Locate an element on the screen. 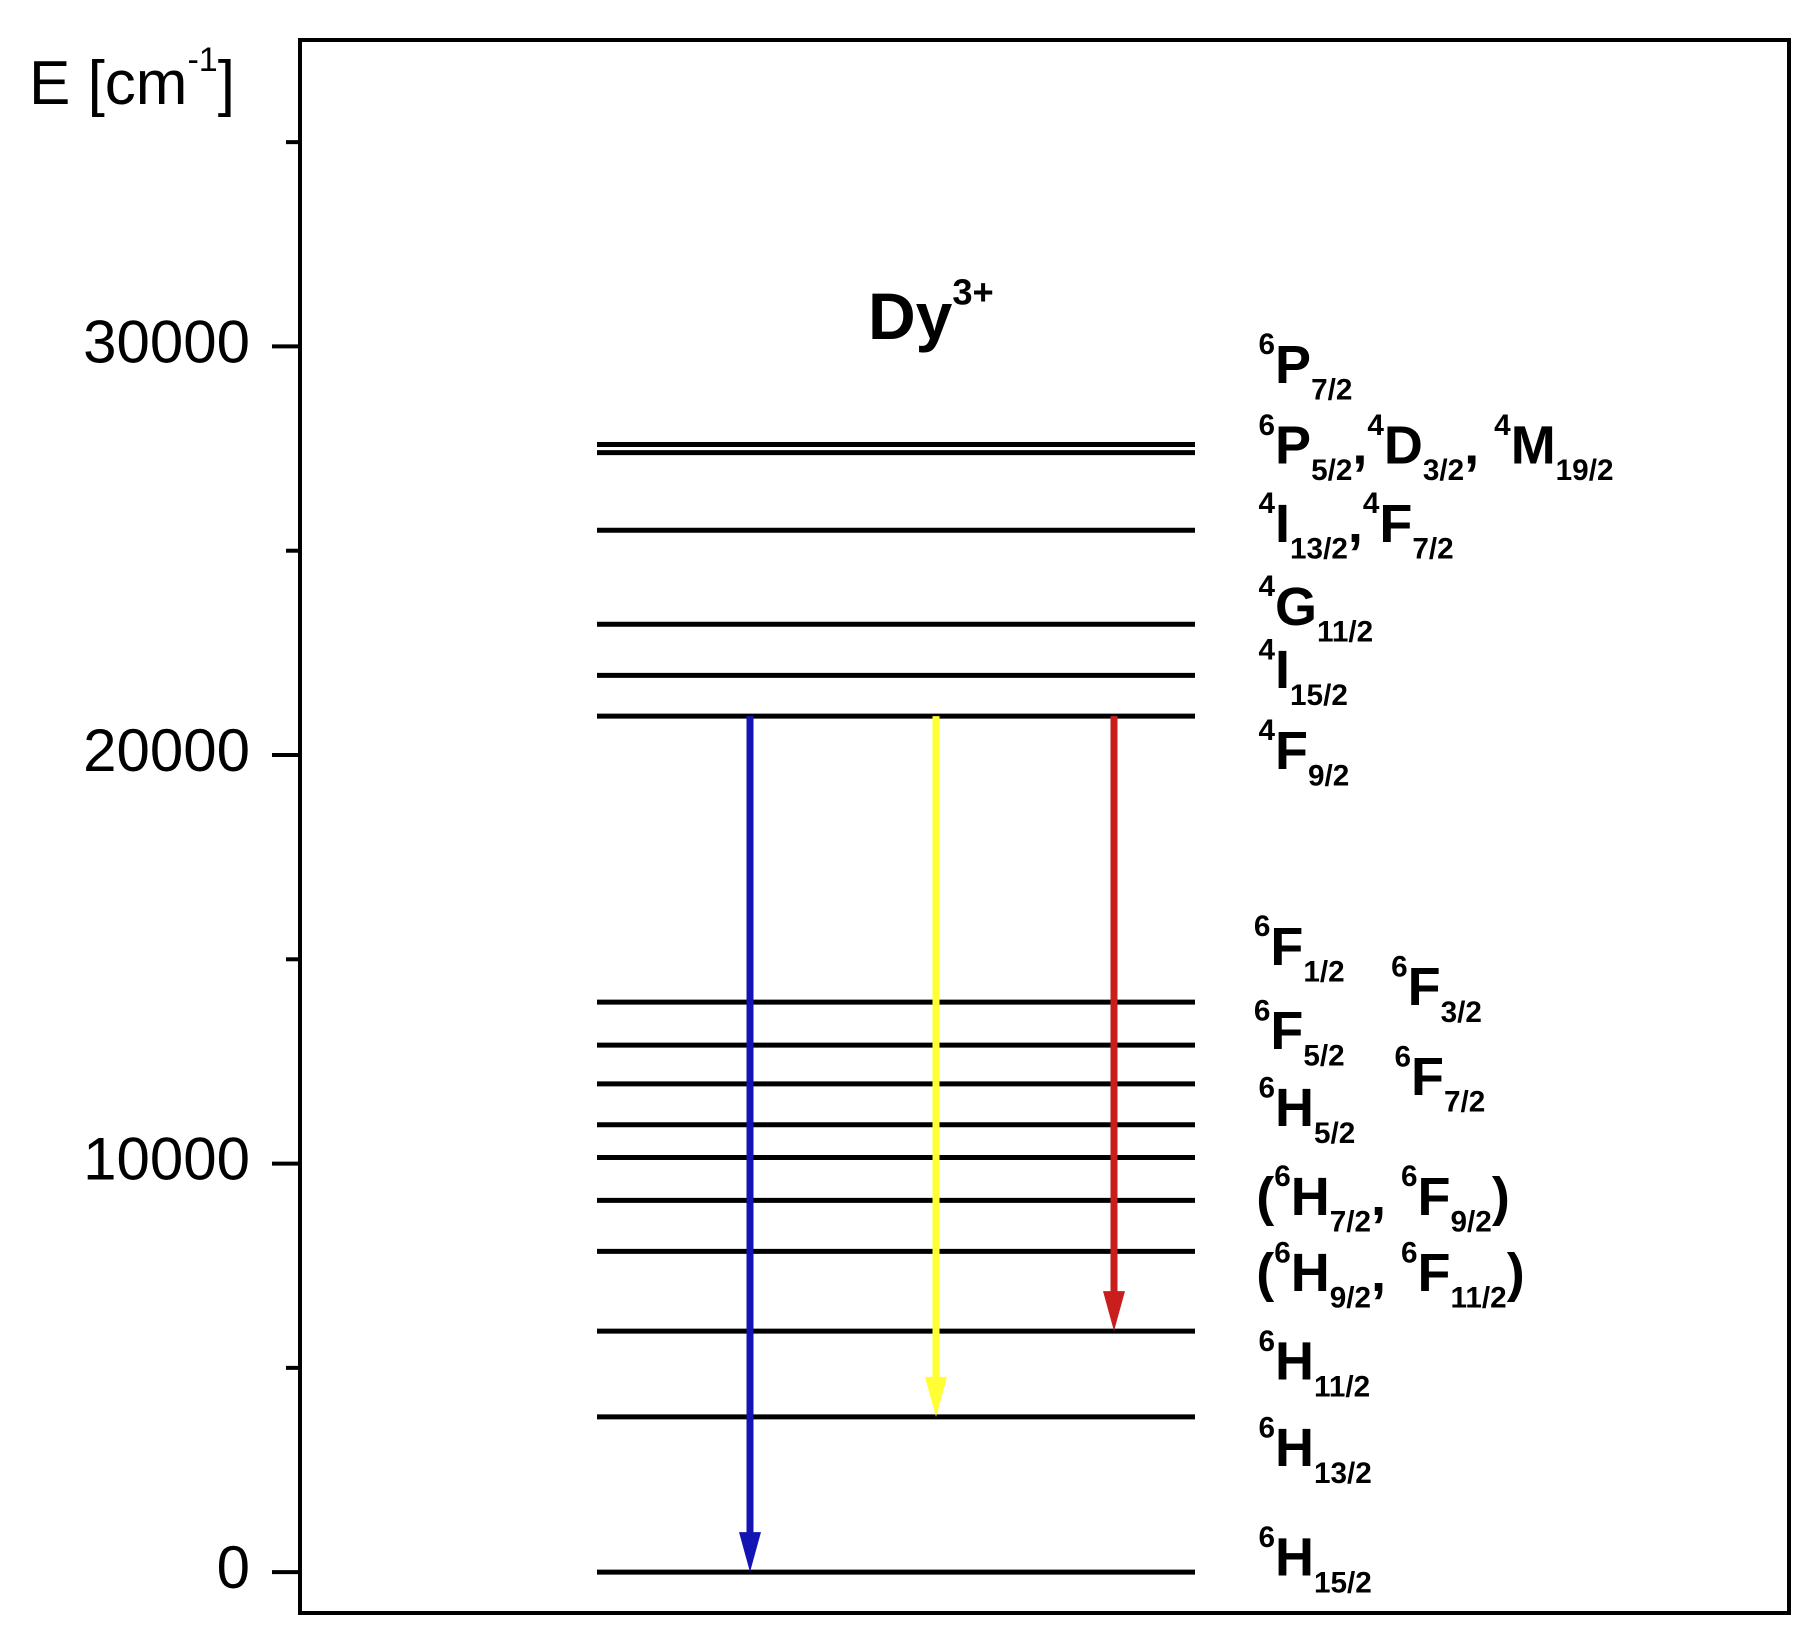 The image size is (1807, 1650). chart-title: Dy3+ is located at coordinates (931, 312).